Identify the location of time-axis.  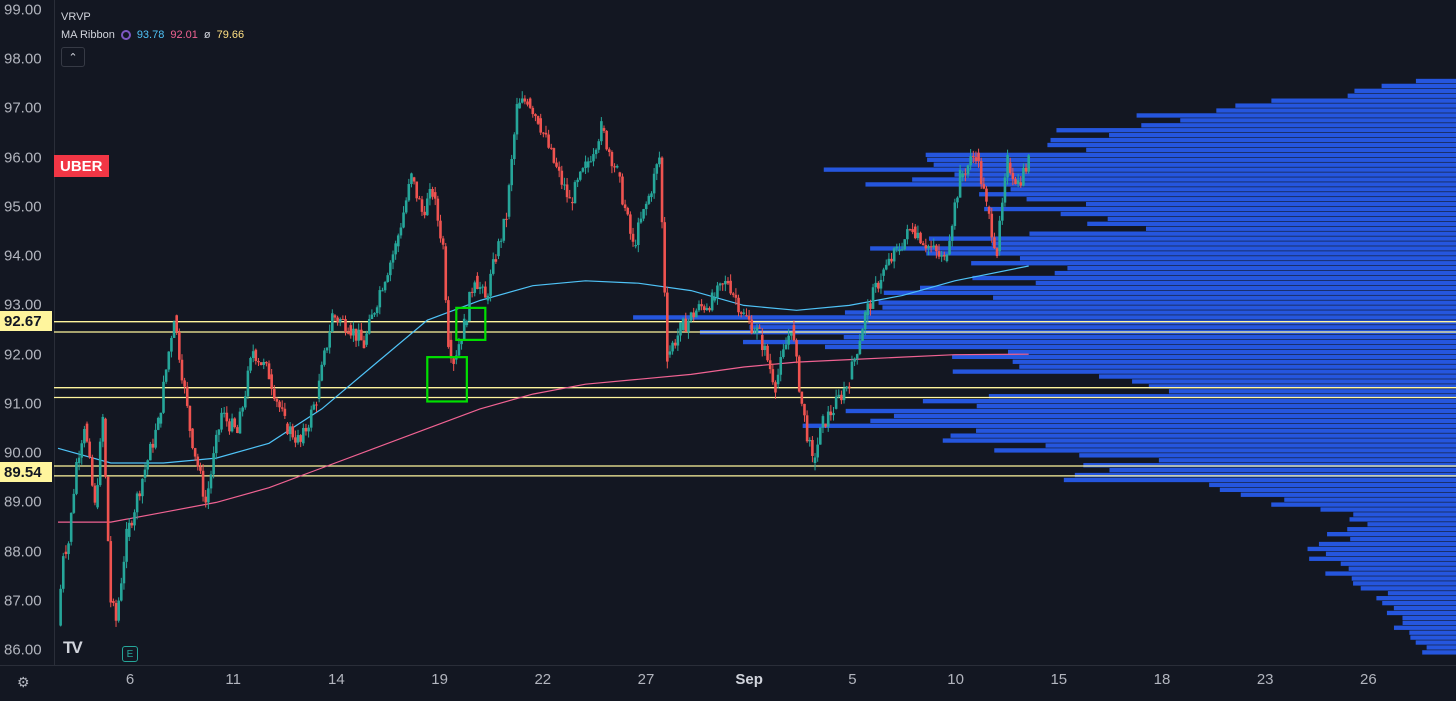
(728, 683).